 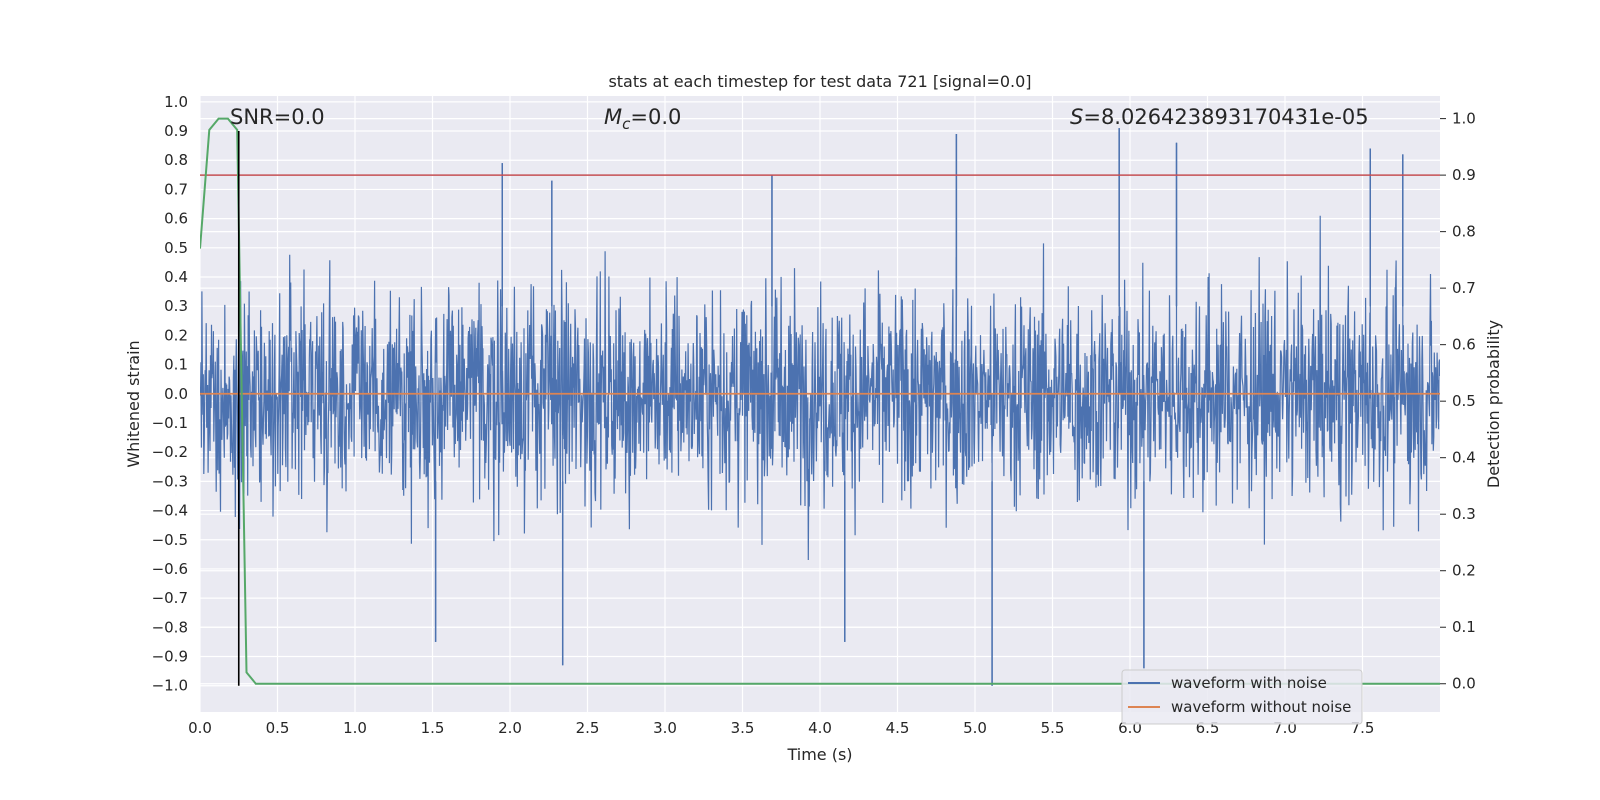 What do you see at coordinates (433, 728) in the screenshot?
I see `x-tick-label: 1.5` at bounding box center [433, 728].